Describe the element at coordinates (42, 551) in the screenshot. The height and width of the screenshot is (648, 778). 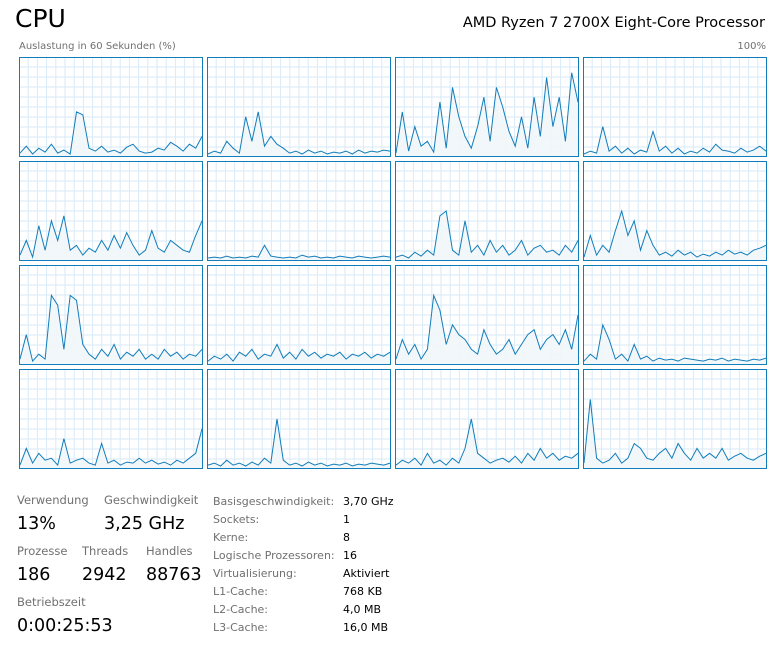
I see `stat-label: Prozesse` at that location.